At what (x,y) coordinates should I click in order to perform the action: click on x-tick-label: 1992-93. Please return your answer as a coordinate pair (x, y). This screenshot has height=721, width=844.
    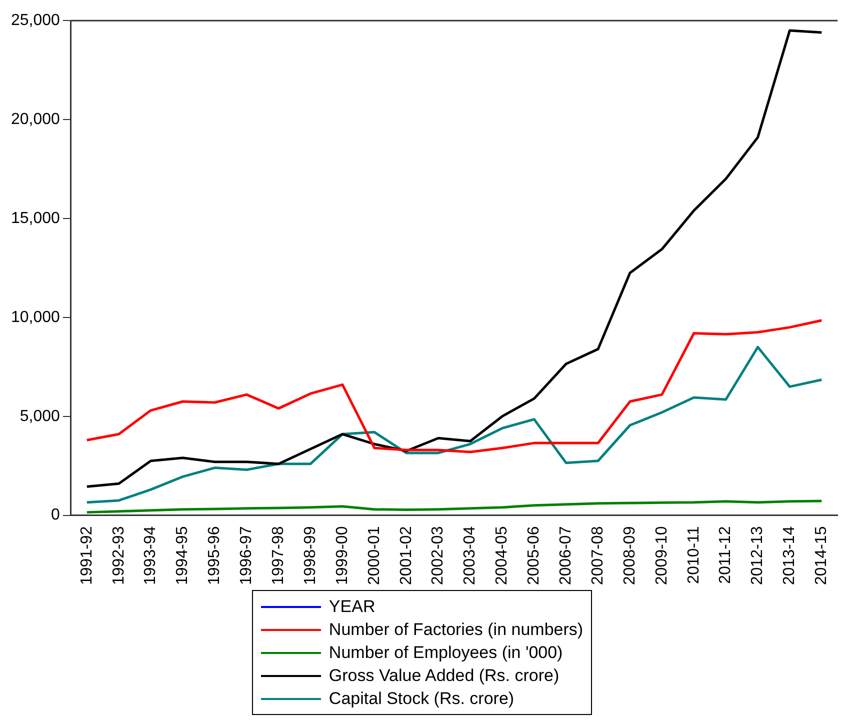
    Looking at the image, I should click on (119, 555).